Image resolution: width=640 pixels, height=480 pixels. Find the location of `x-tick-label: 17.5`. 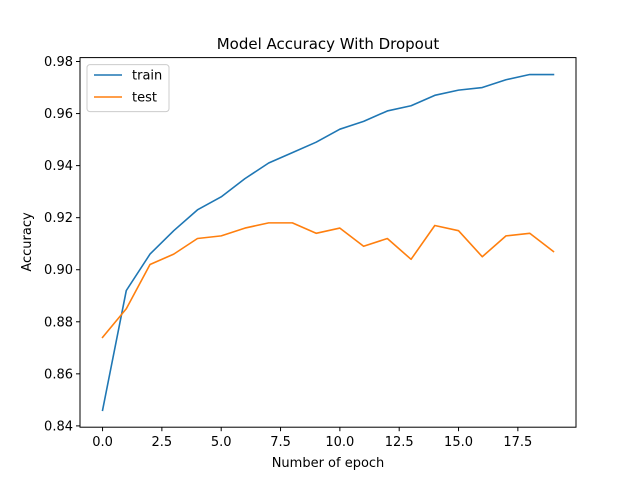

x-tick-label: 17.5 is located at coordinates (517, 442).